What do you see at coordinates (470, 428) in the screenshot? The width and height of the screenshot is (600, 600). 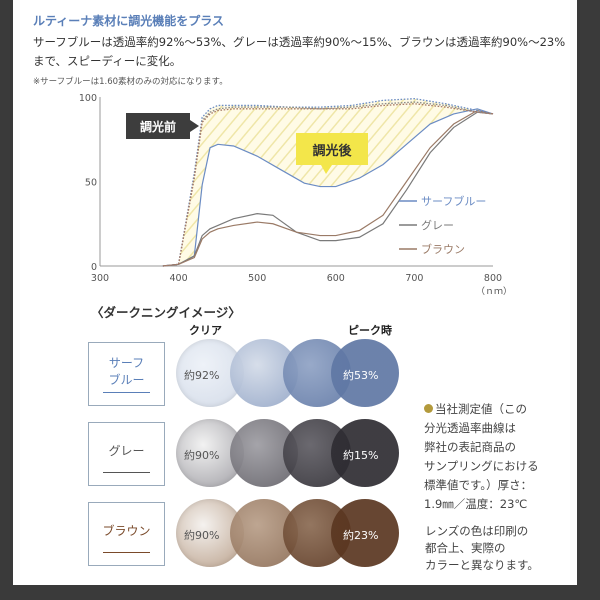 I see `measurement-note-line: 分光透過率曲線は` at bounding box center [470, 428].